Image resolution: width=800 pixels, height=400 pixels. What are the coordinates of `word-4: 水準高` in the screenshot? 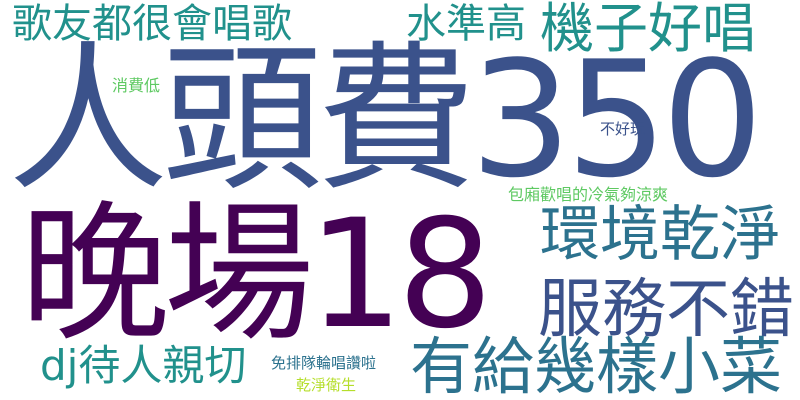 It's located at (466, 24).